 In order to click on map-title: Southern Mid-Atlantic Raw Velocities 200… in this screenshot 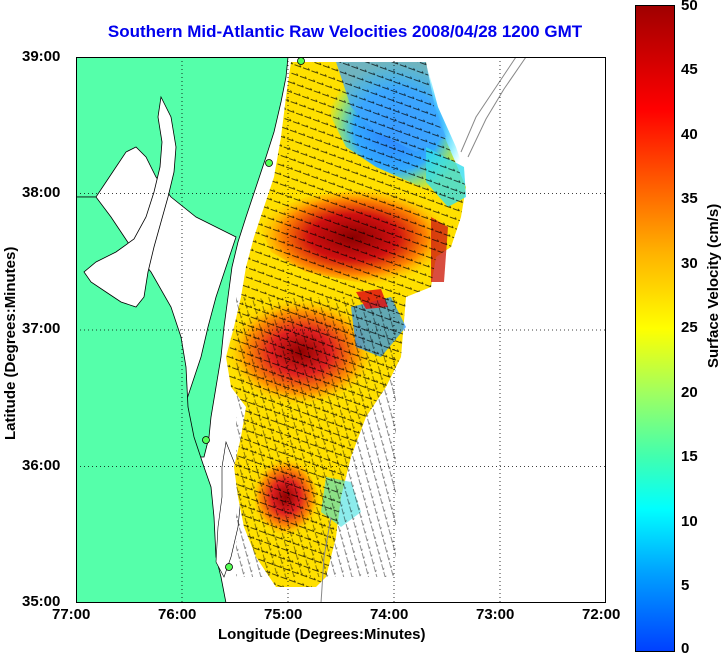, I will do `click(345, 31)`.